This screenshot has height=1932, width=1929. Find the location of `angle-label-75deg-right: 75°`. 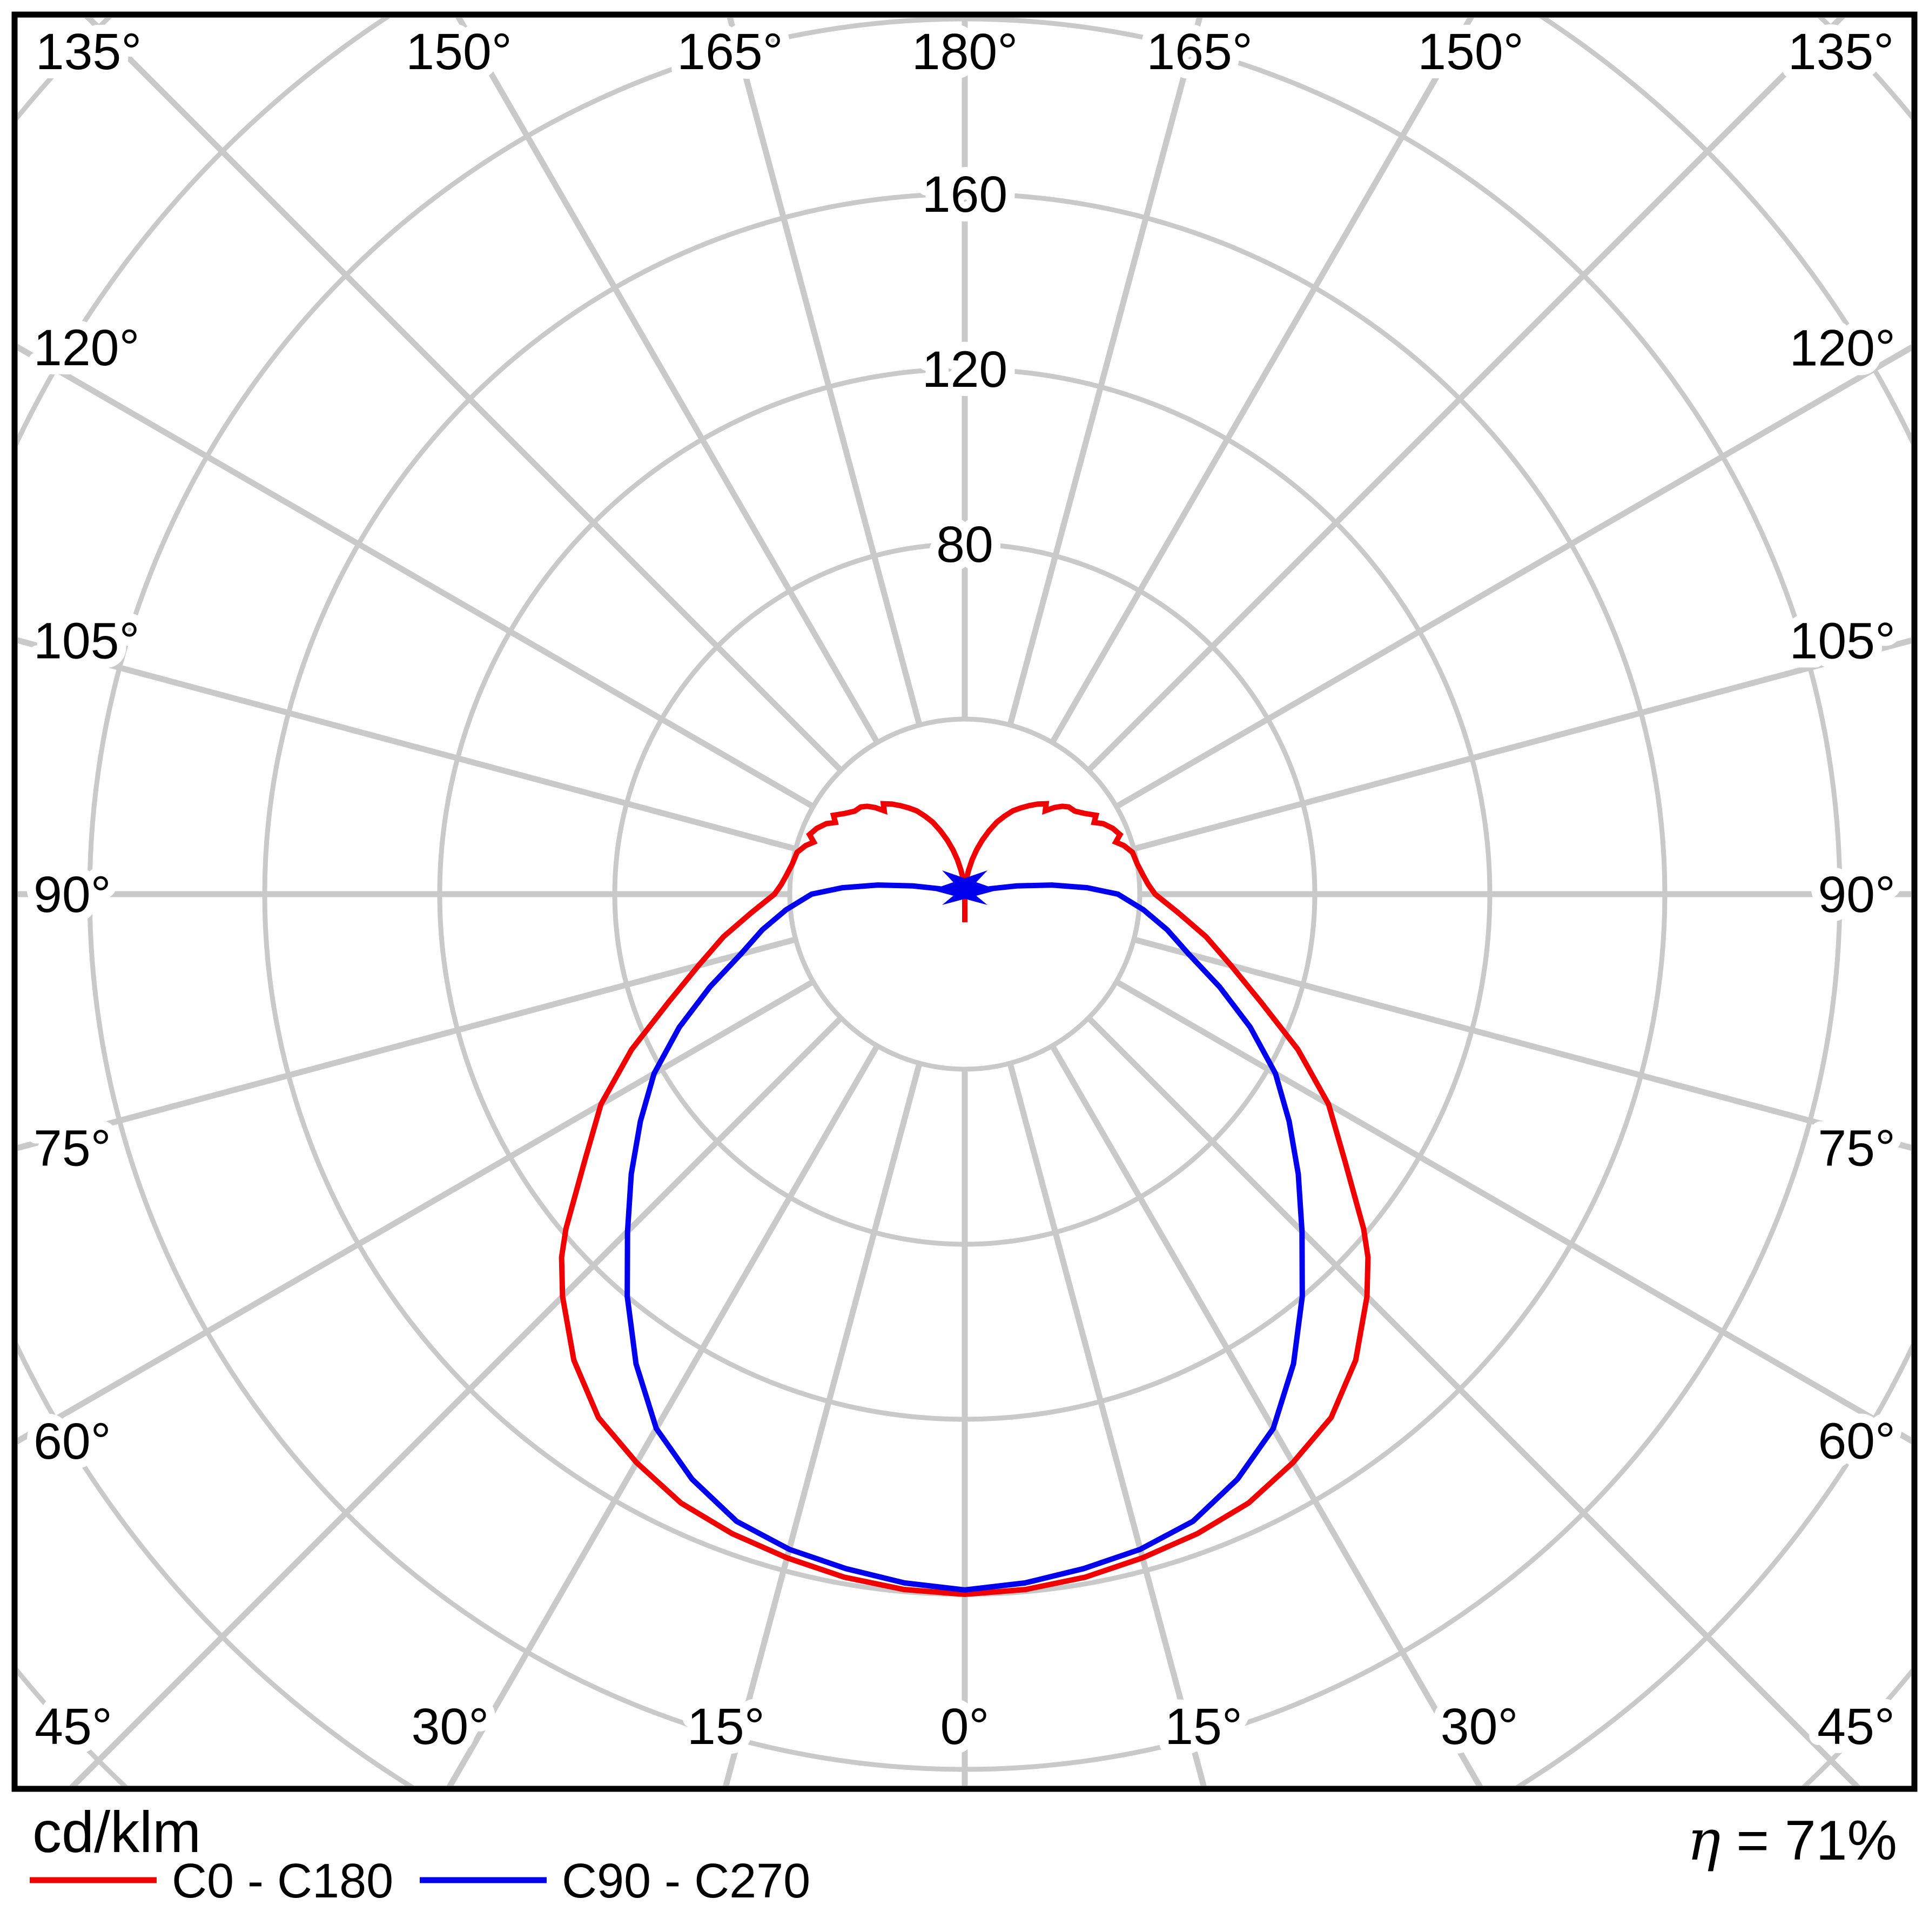

angle-label-75deg-right: 75° is located at coordinates (1857, 1148).